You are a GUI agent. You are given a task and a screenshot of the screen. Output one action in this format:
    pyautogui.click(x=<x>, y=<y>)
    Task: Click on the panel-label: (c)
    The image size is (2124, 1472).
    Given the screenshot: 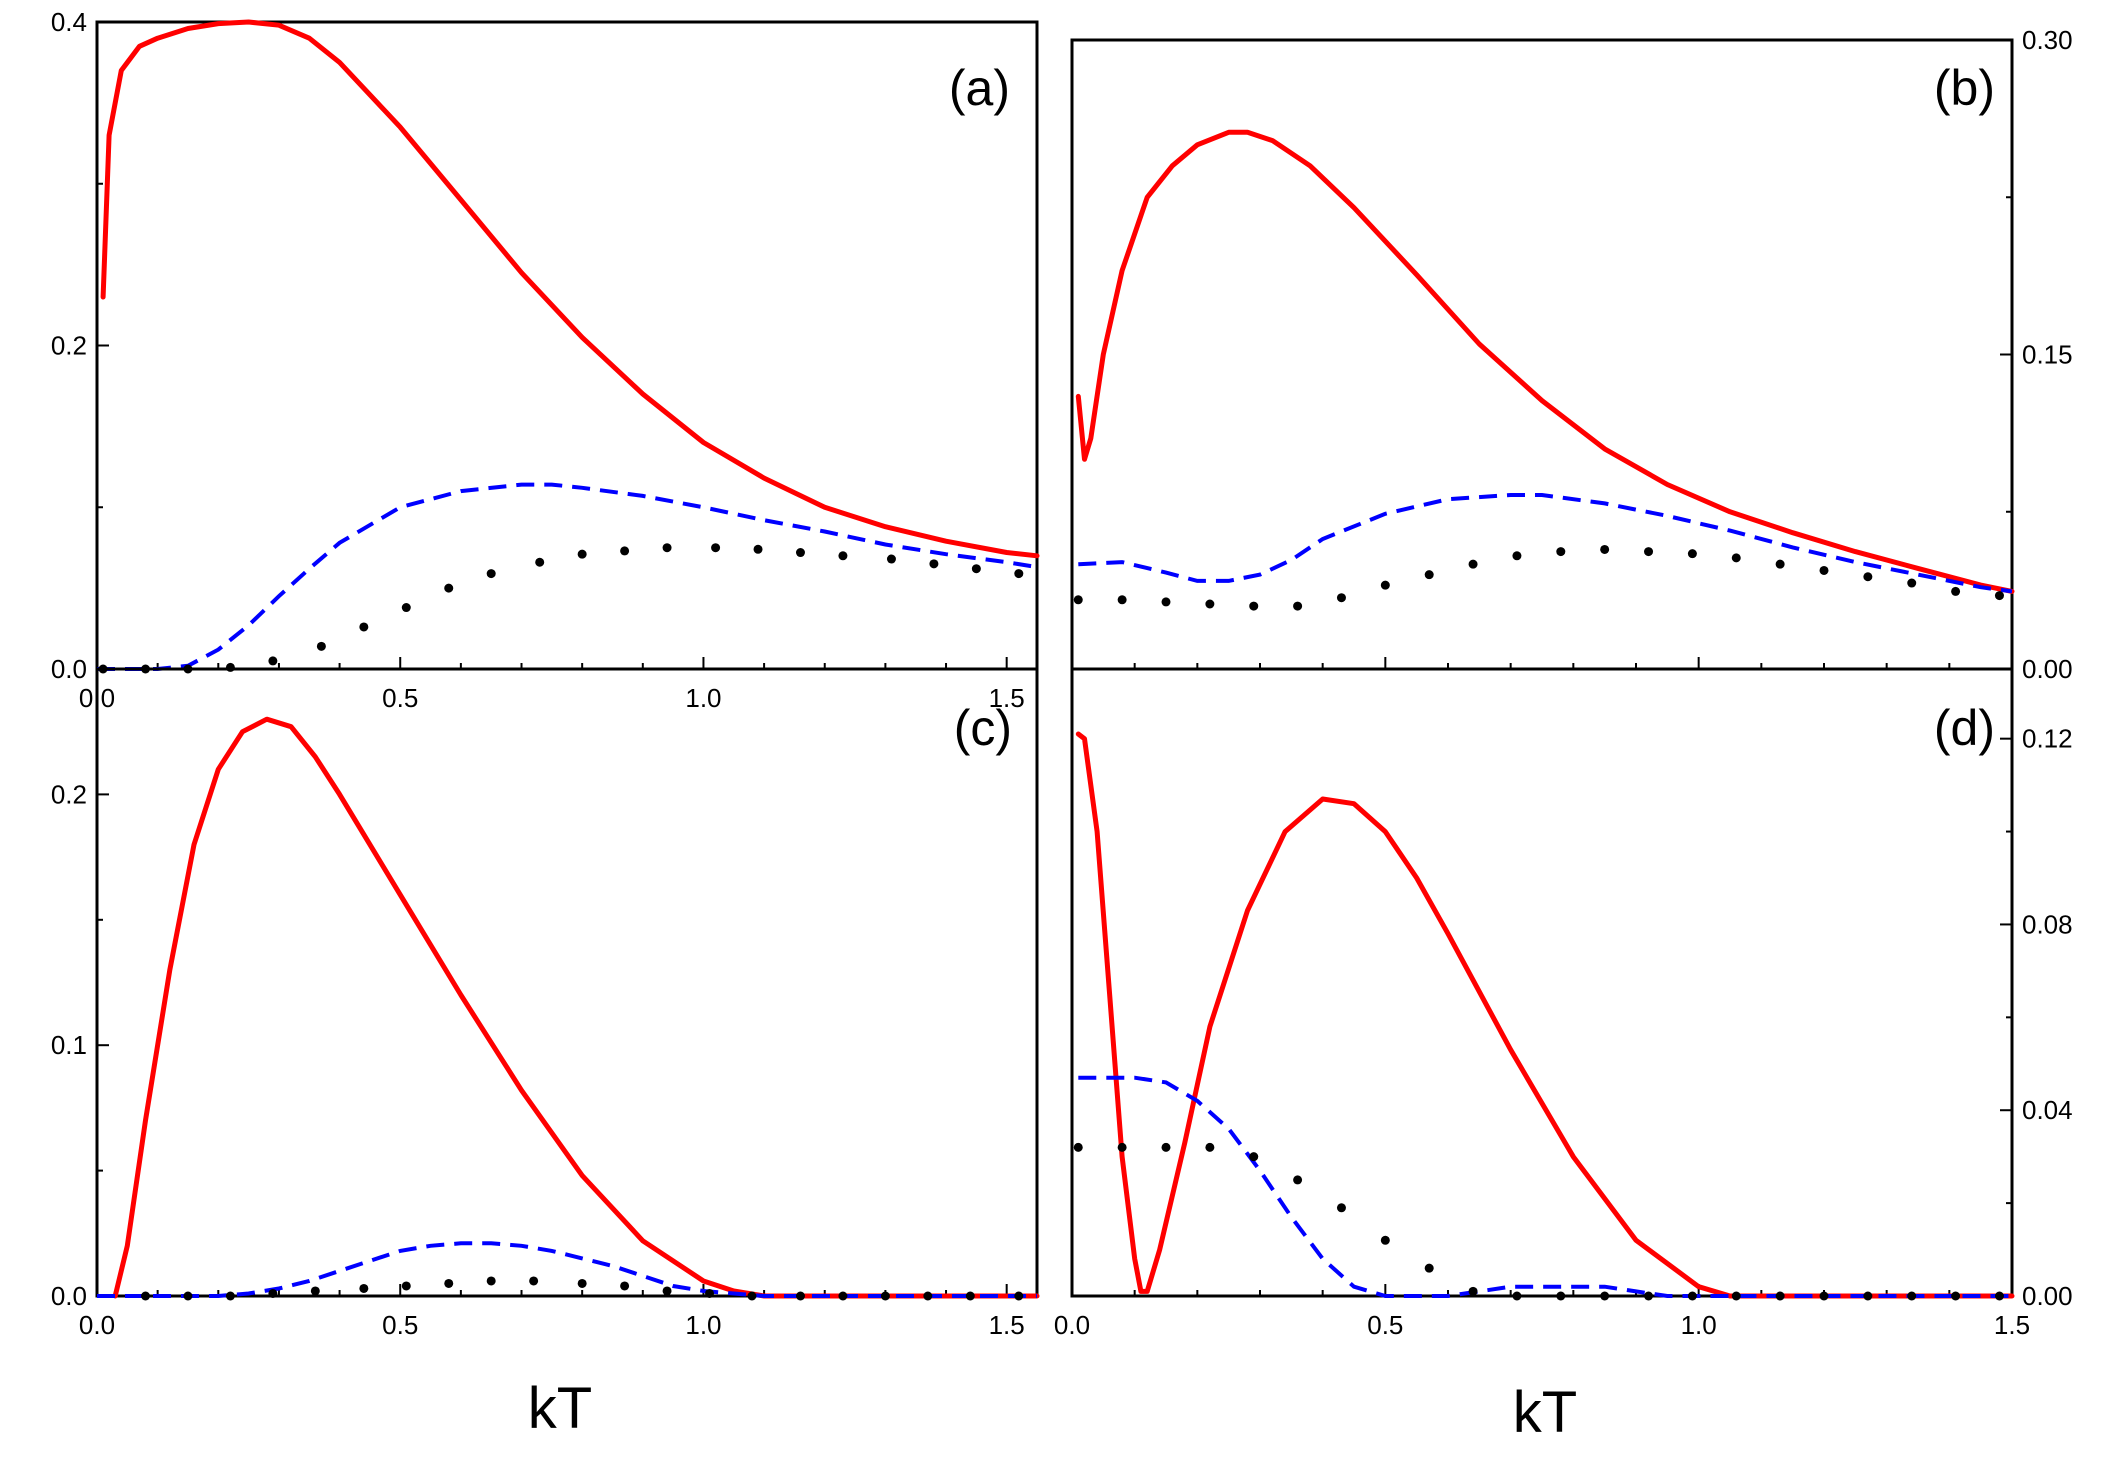 What is the action you would take?
    pyautogui.click(x=983, y=728)
    